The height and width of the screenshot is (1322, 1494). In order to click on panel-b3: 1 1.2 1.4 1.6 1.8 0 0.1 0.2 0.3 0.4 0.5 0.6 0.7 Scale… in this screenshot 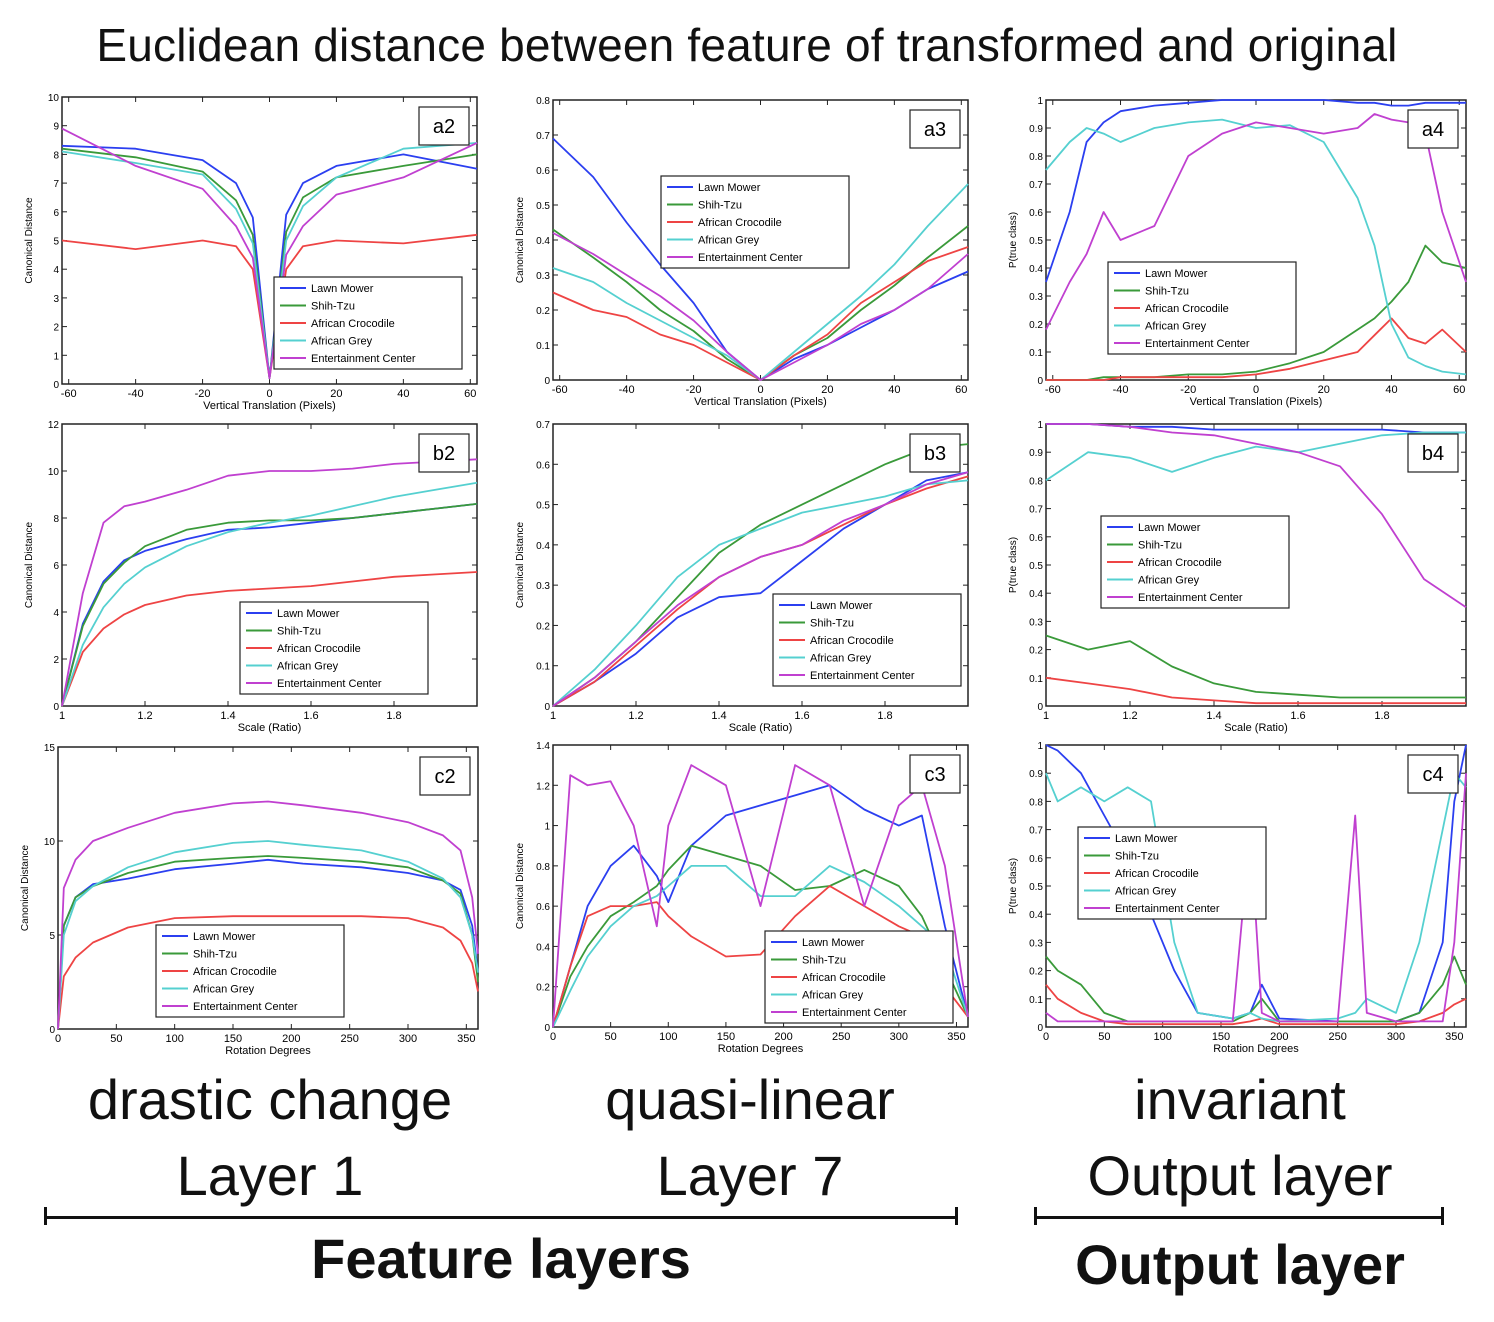, I will do `click(742, 577)`.